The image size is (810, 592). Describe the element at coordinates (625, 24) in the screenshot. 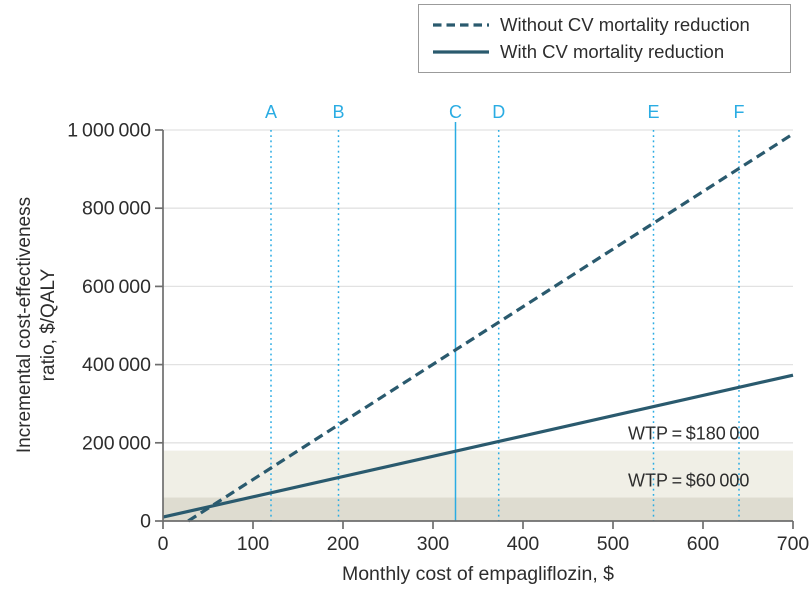

I see `legend-label-without-cv: Without CV mortality reduction` at that location.